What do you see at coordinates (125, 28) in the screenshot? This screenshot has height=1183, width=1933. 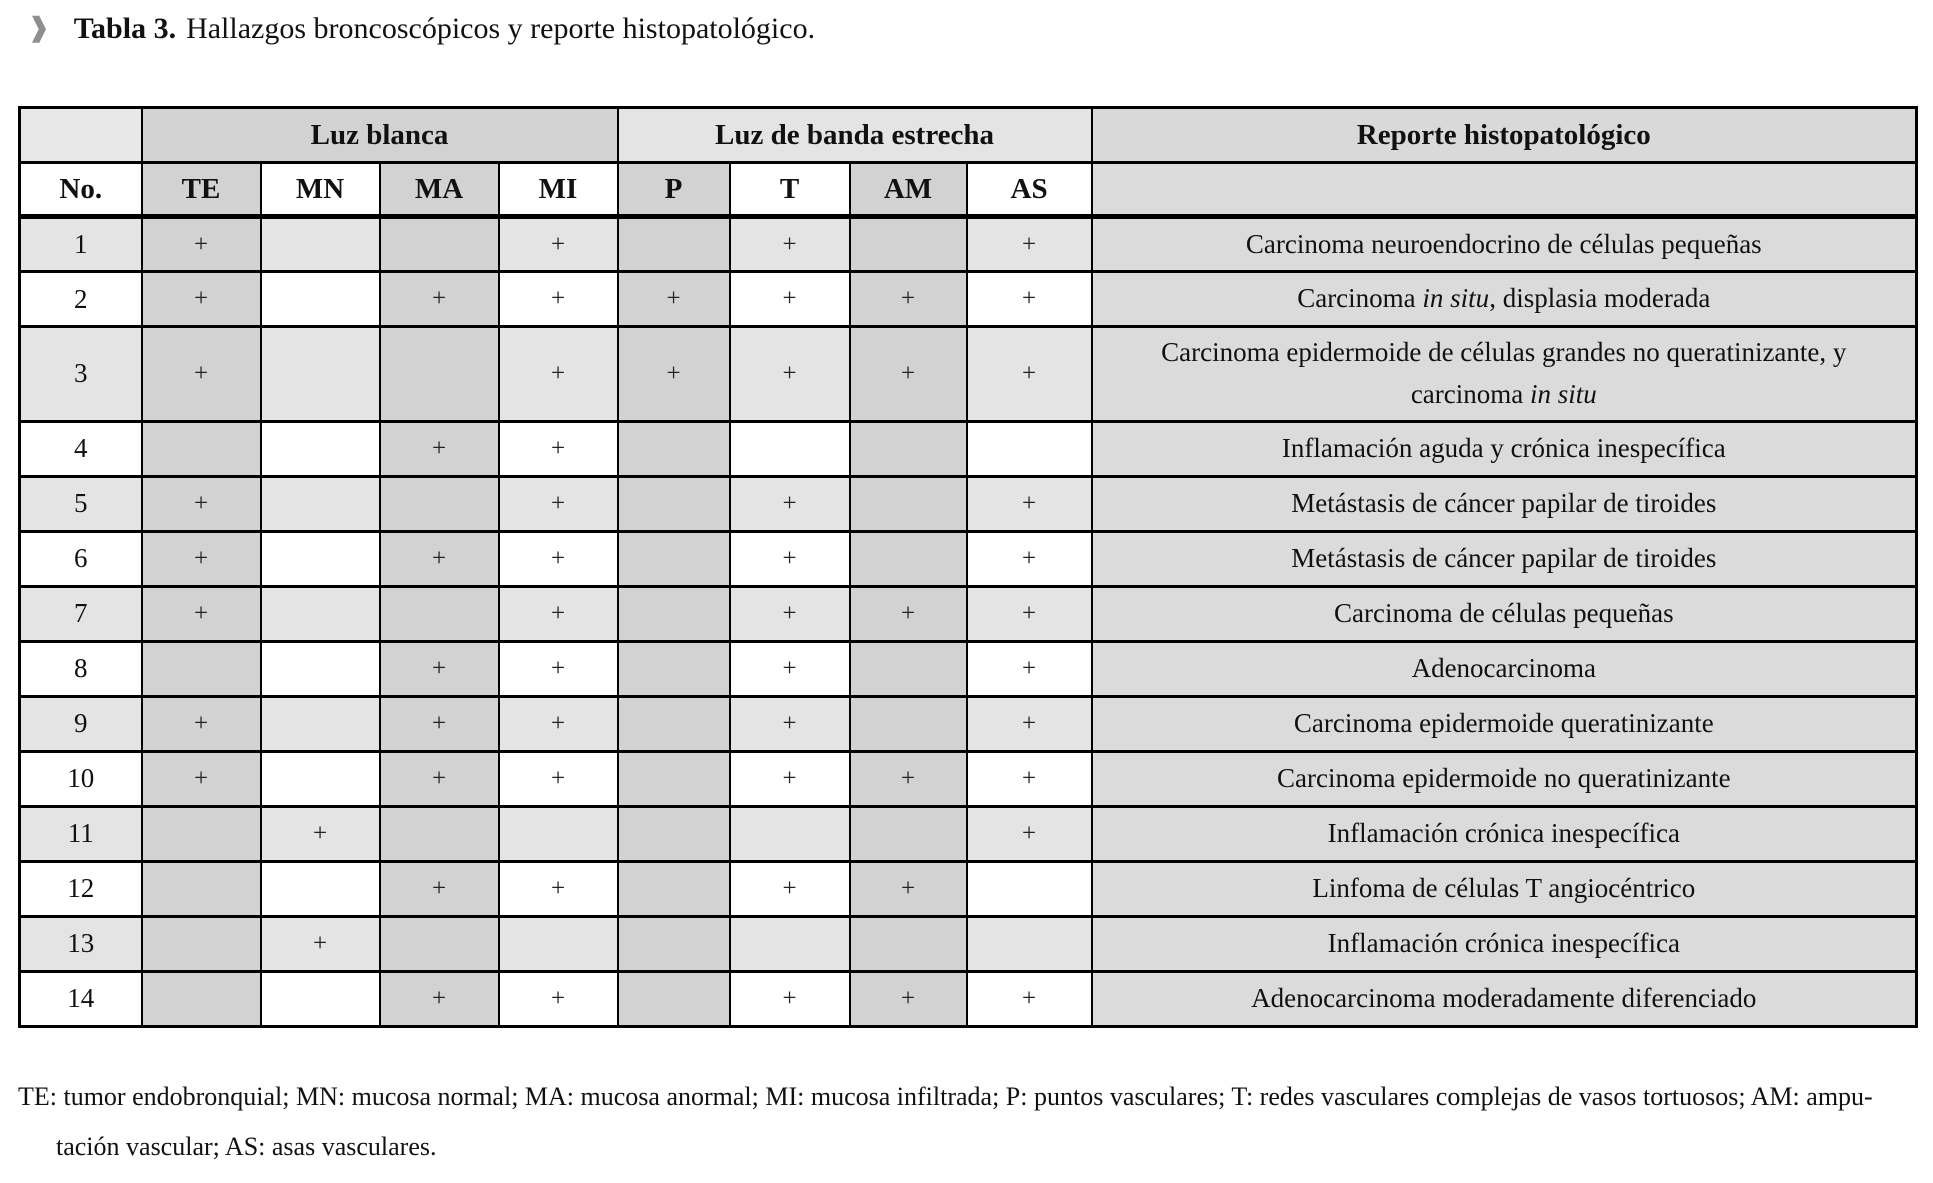 I see `caption-label: Tabla 3.` at bounding box center [125, 28].